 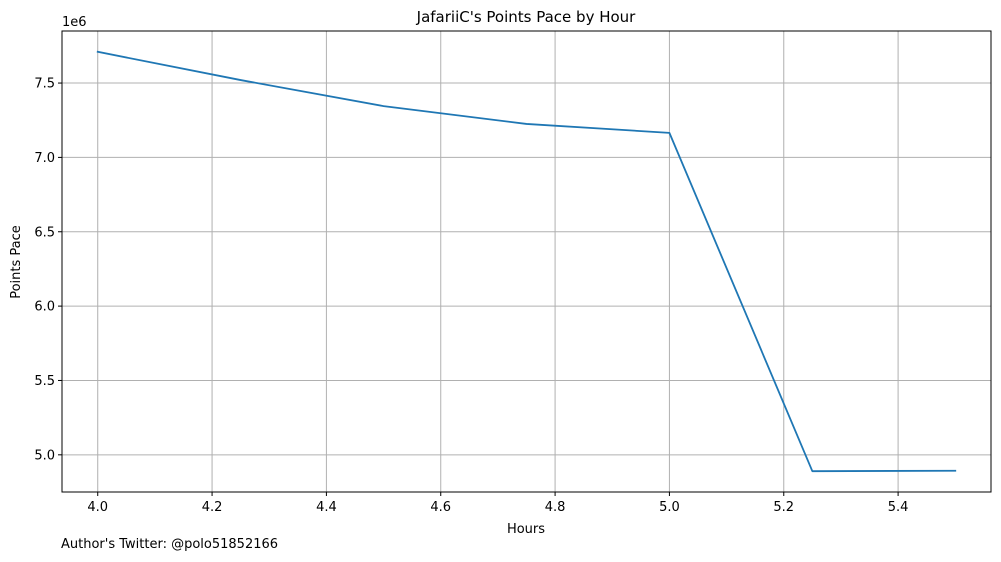 I want to click on x-tick-label: 4.2, so click(x=212, y=507).